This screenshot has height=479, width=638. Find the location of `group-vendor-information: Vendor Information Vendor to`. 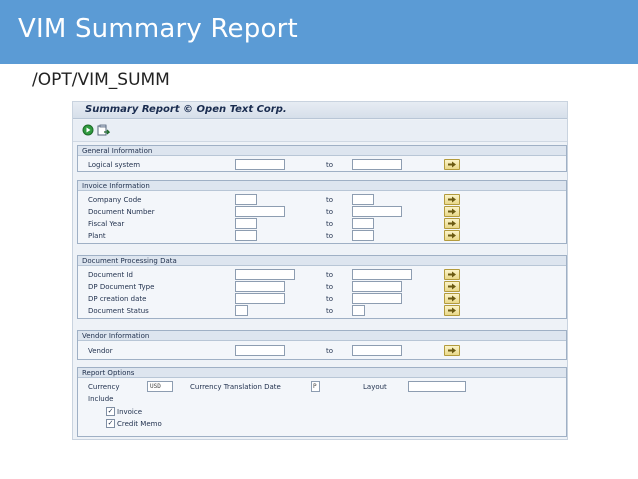

group-vendor-information: Vendor Information Vendor to is located at coordinates (322, 345).